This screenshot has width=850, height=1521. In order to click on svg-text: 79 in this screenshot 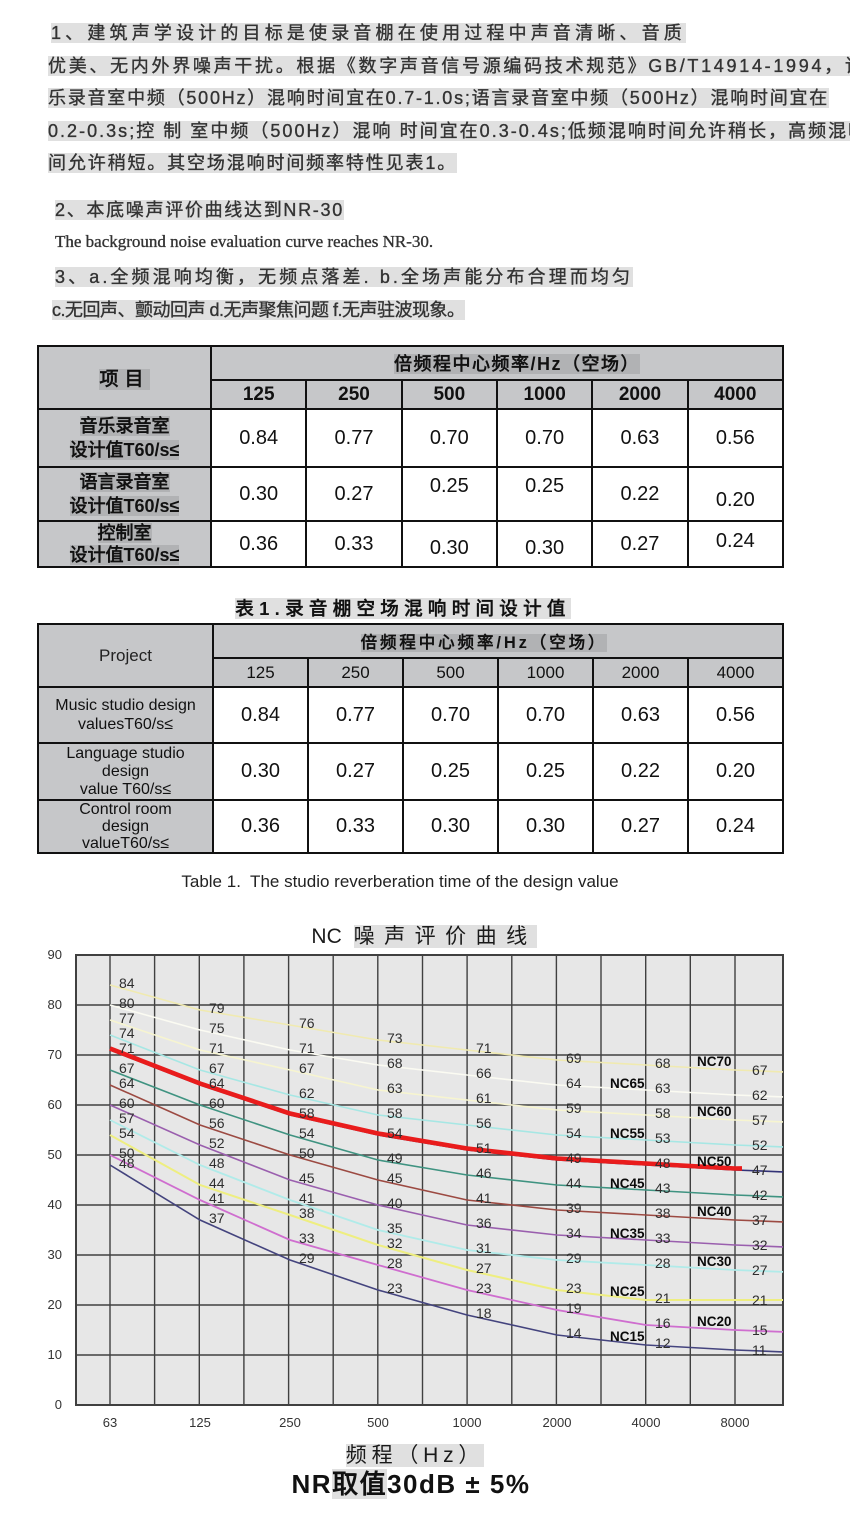, I will do `click(217, 1008)`.